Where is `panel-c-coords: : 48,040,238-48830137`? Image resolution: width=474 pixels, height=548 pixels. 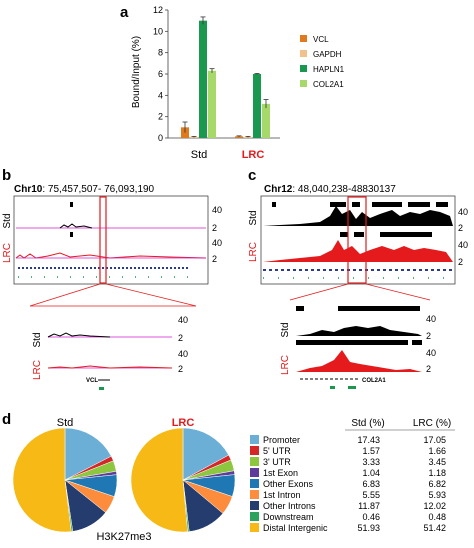
panel-c-coords: : 48,040,238-48830137 is located at coordinates (344, 189).